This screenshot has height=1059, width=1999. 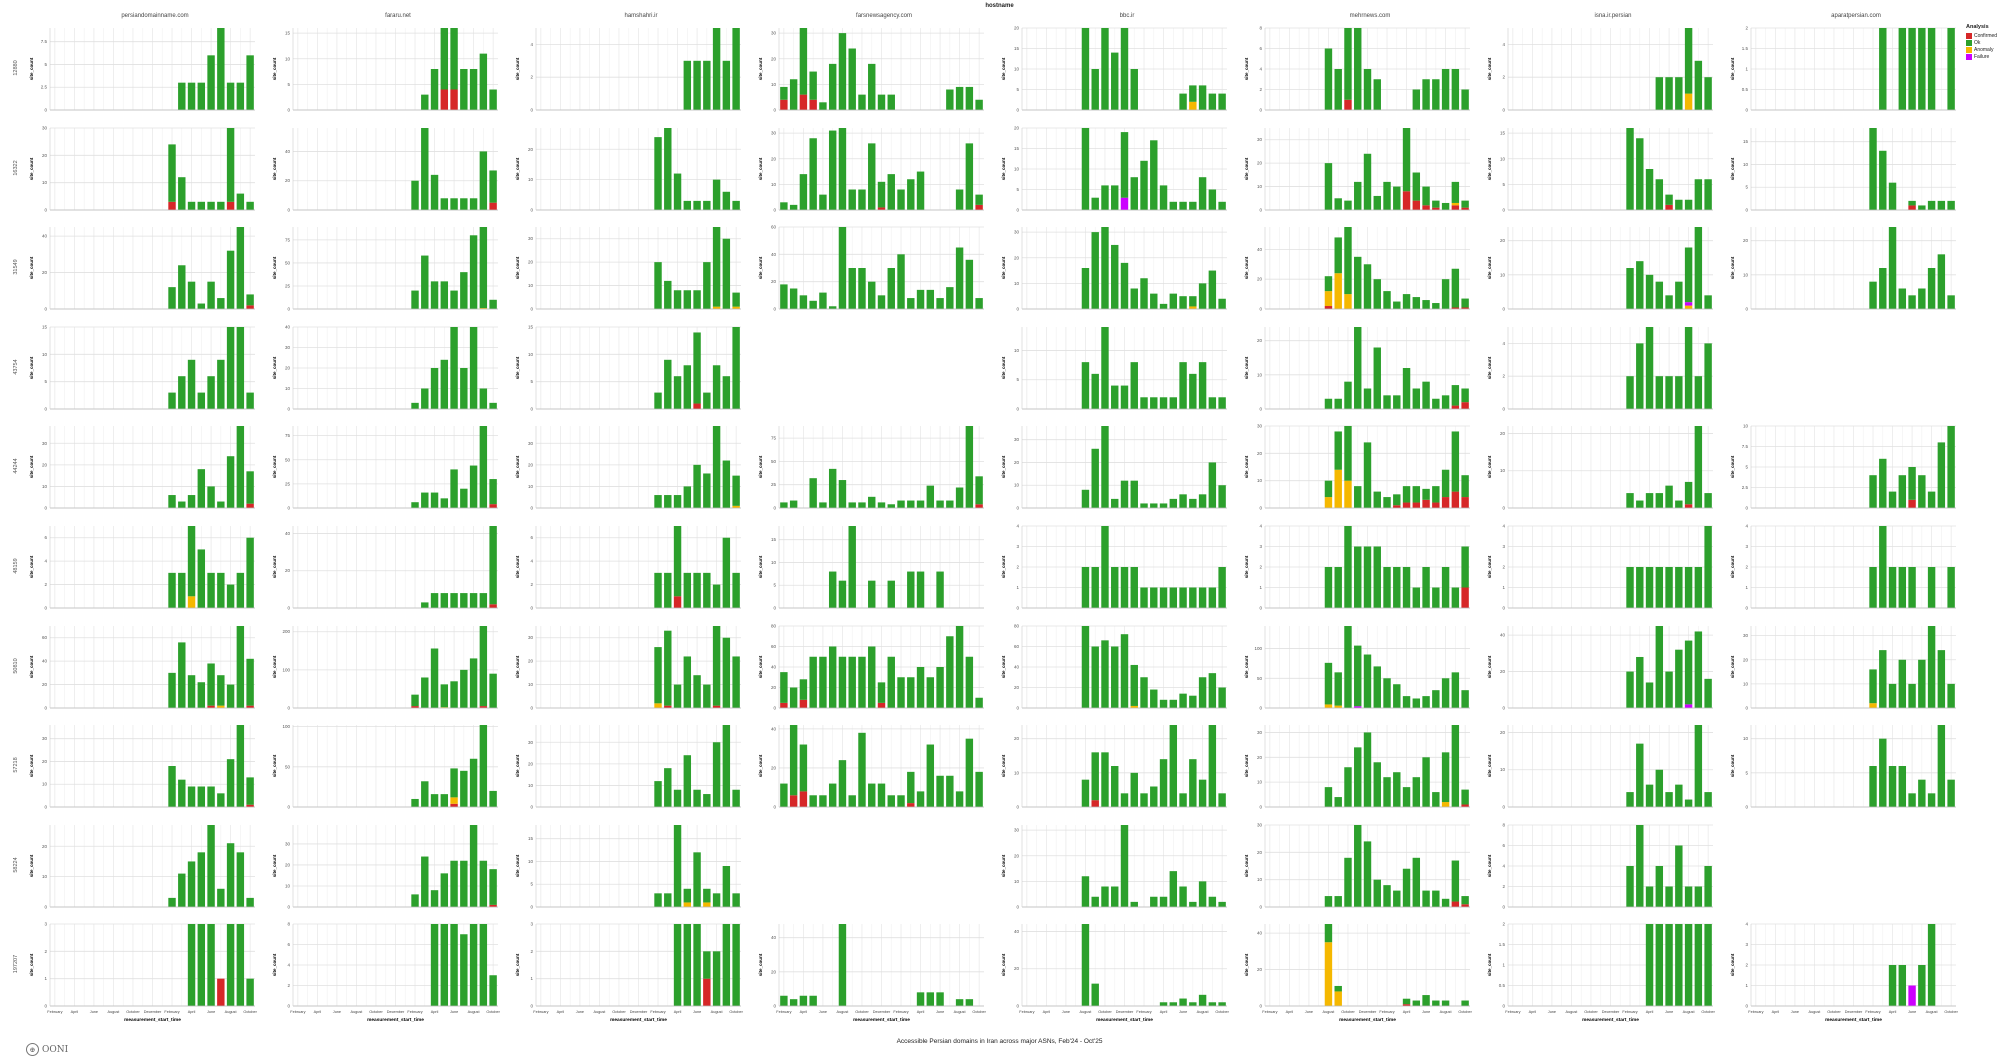 What do you see at coordinates (736, 507) in the screenshot?
I see `bar-anomaly` at bounding box center [736, 507].